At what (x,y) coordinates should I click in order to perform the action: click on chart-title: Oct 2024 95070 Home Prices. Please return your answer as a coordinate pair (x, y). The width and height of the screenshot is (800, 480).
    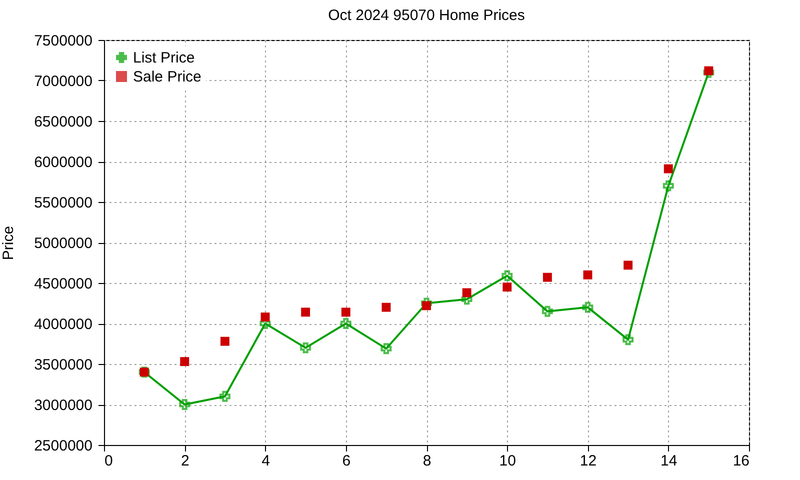
    Looking at the image, I should click on (426, 15).